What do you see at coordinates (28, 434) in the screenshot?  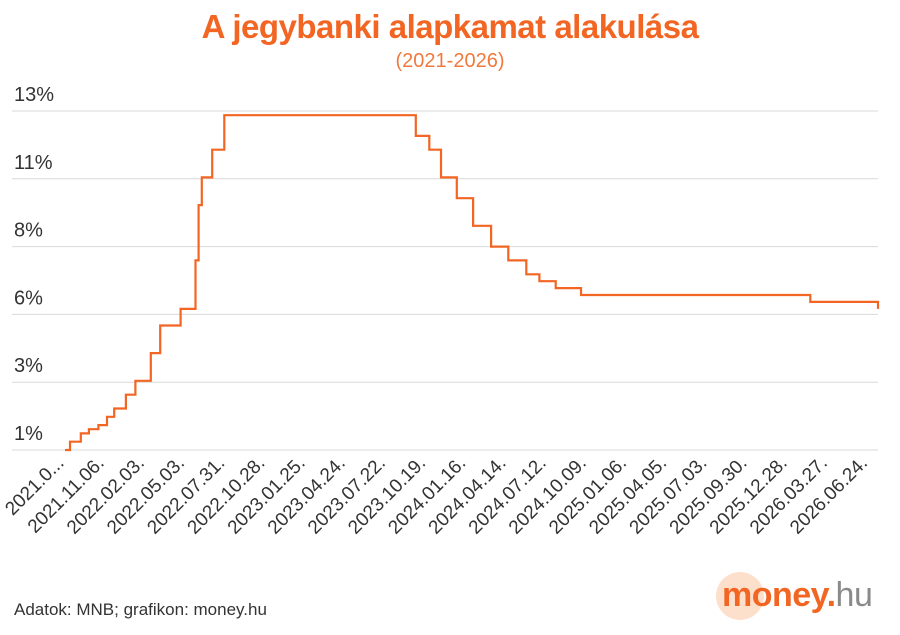 I see `y-tick-label: 1%` at bounding box center [28, 434].